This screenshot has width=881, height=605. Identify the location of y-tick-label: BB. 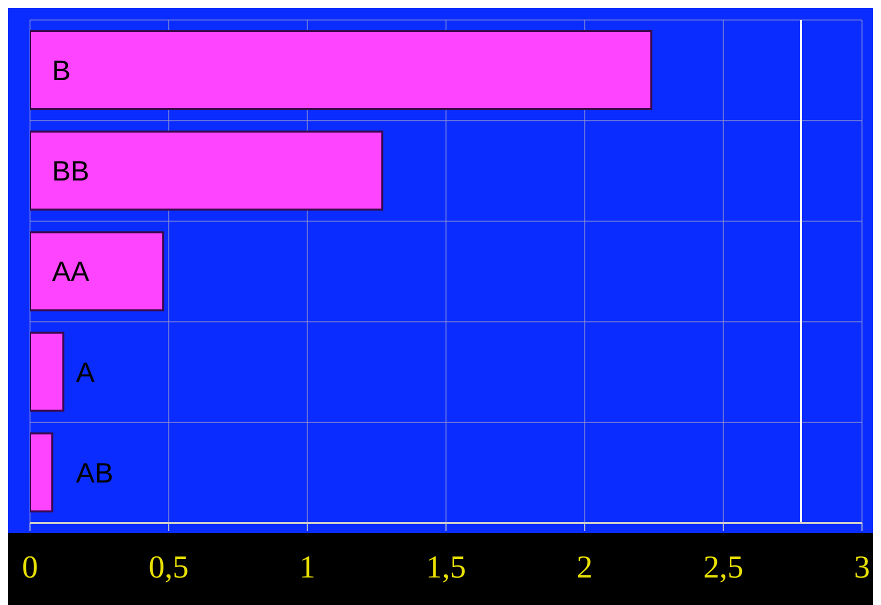
(71, 171).